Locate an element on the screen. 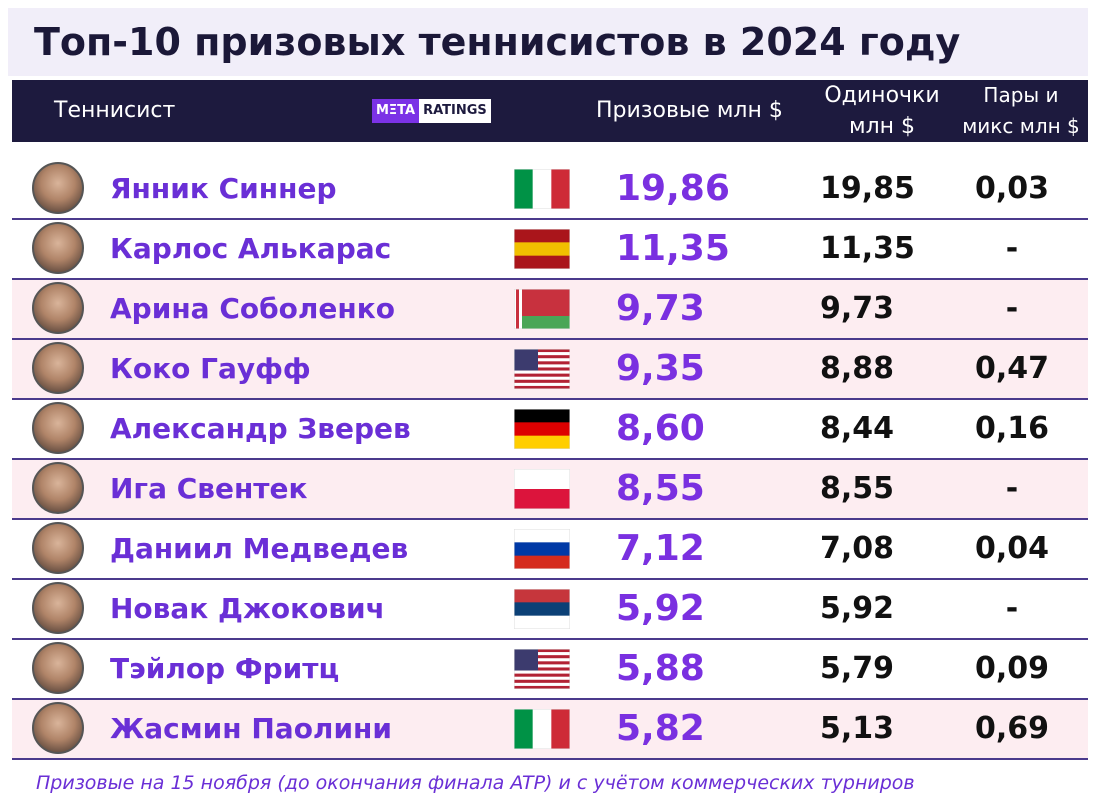 The height and width of the screenshot is (810, 1100). table-row: Даниил Медведев 7,12 7,08 0,04 is located at coordinates (550, 550).